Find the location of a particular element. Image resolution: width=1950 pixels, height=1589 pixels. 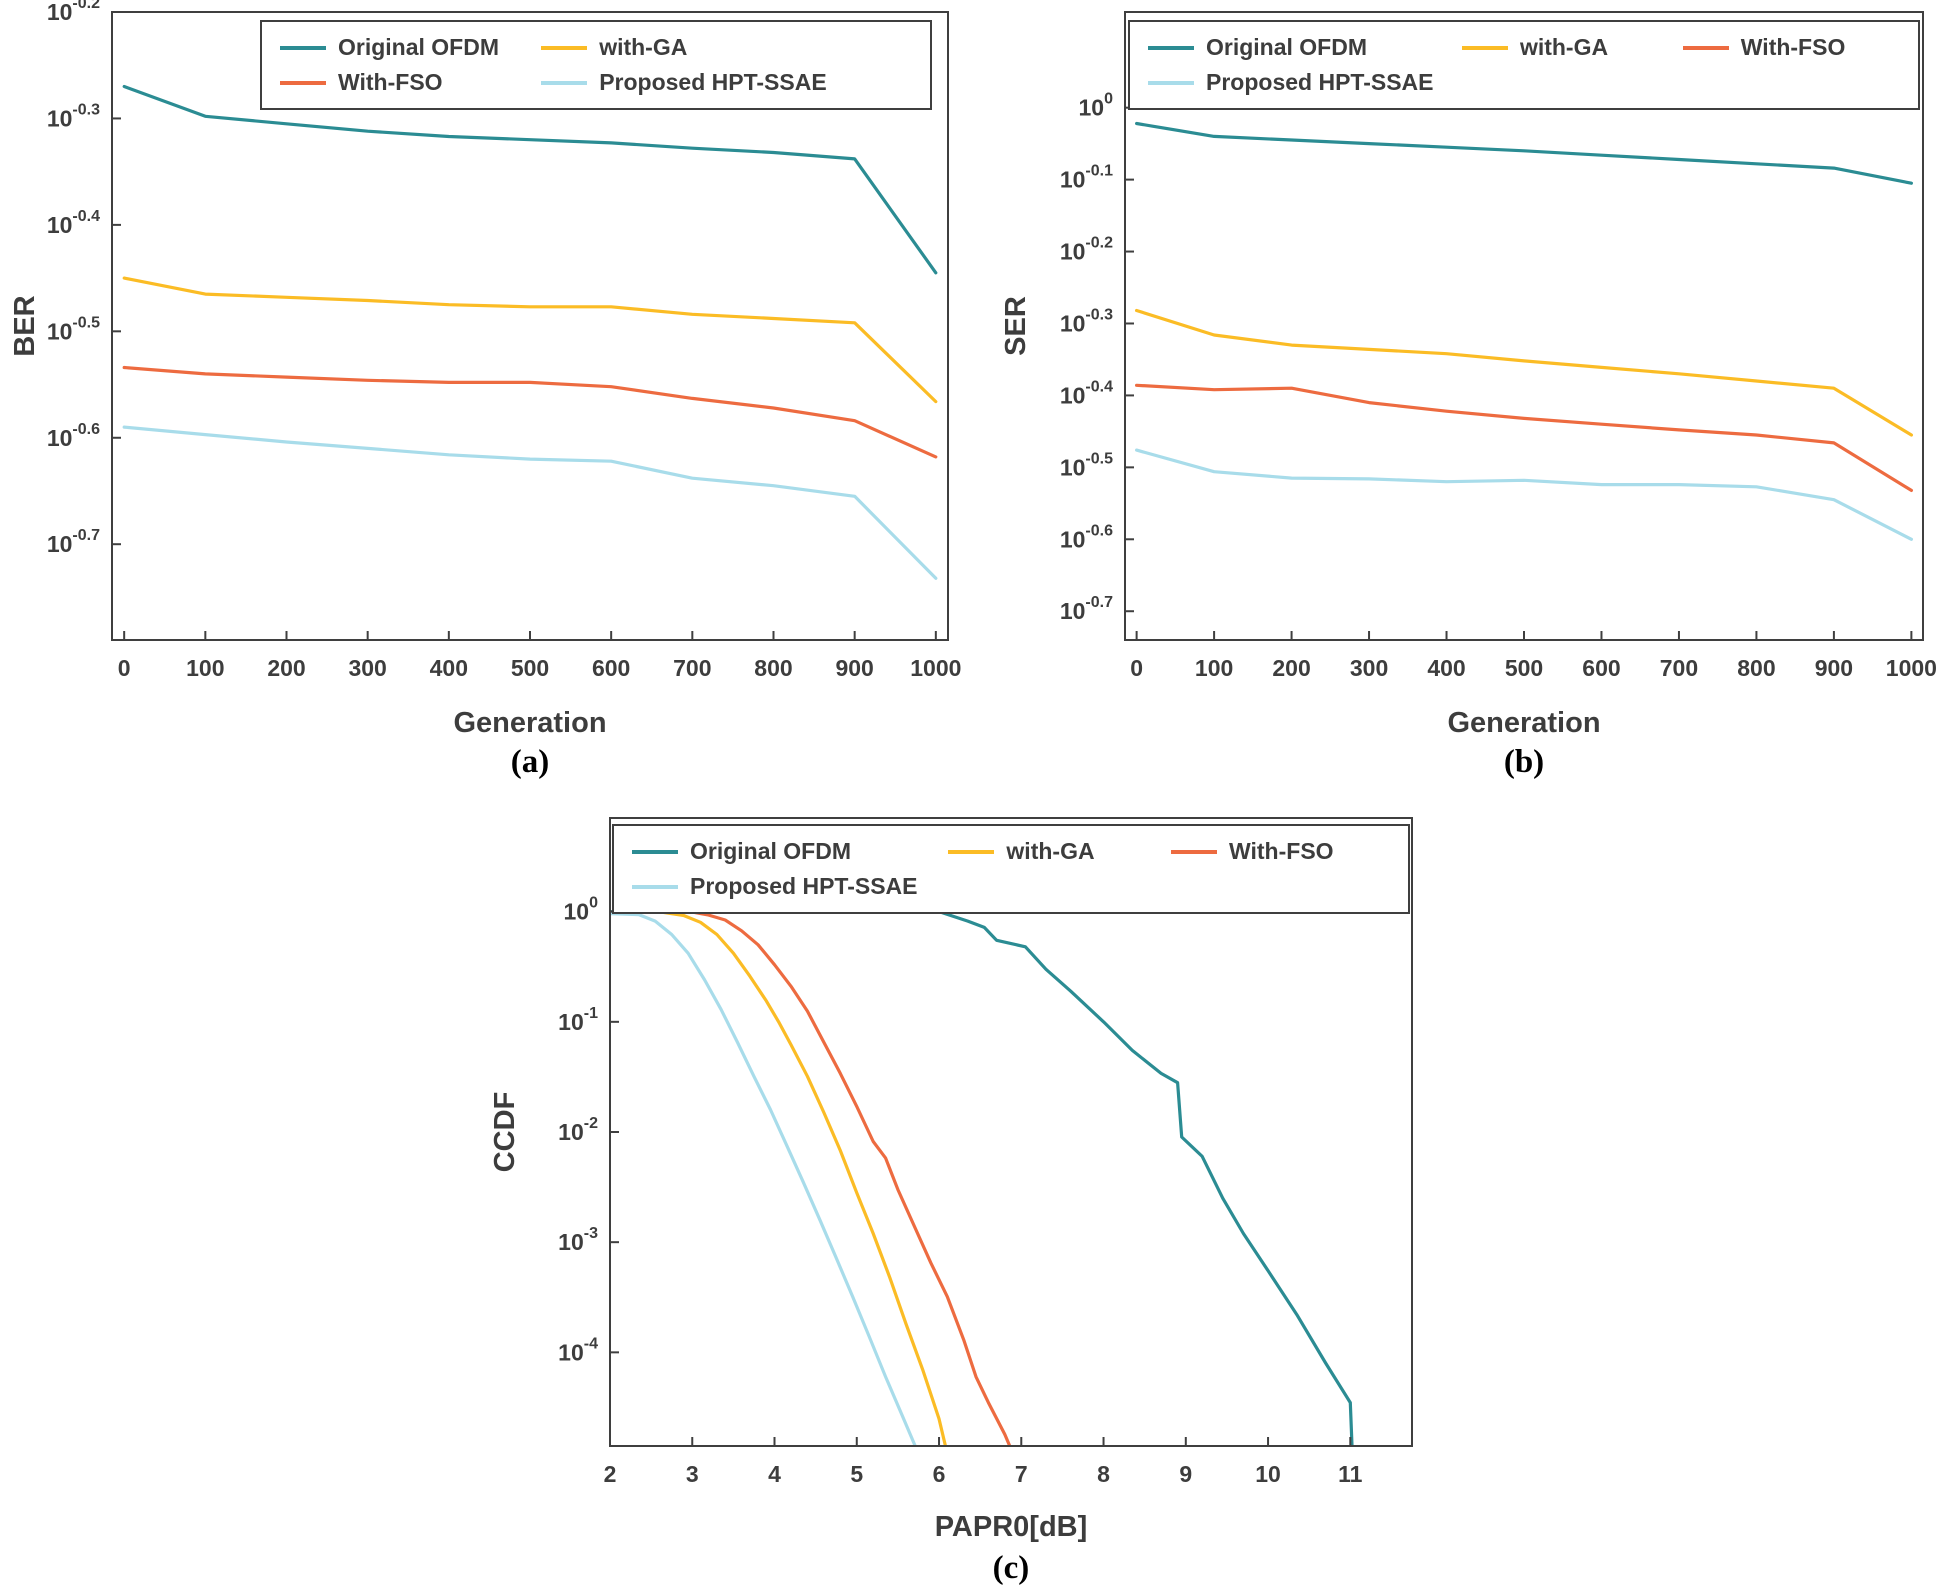

x-axis-label: Generation is located at coordinates (529, 723).